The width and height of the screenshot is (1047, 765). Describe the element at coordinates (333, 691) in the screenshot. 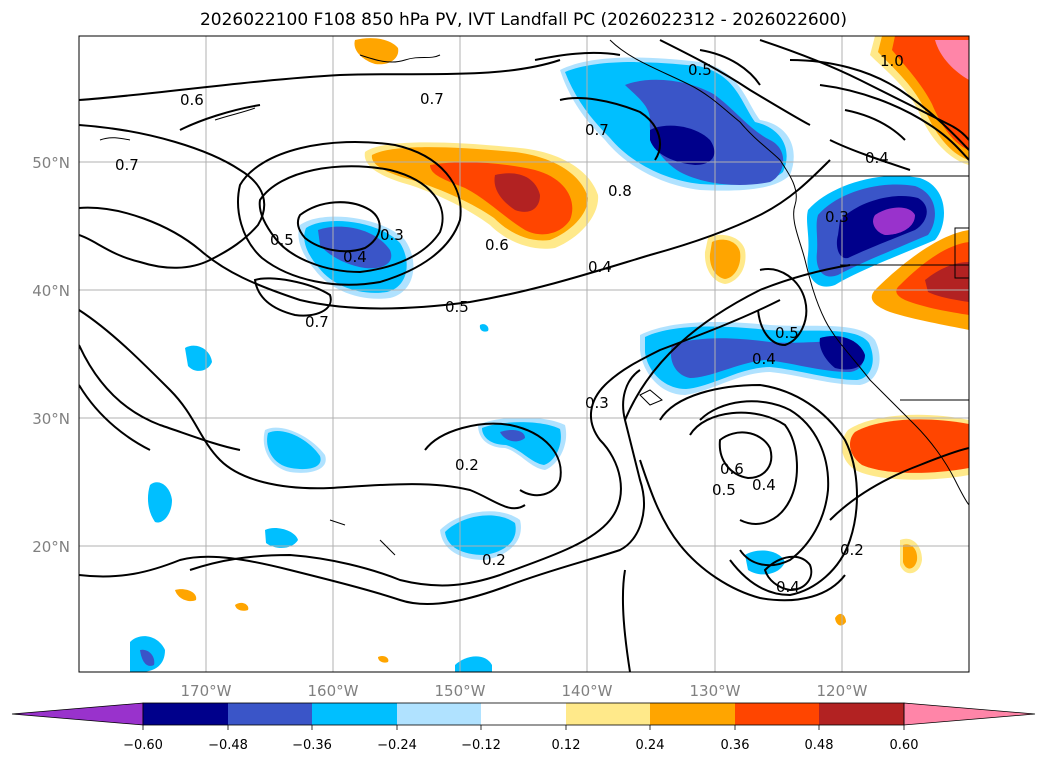

I see `lon-label-160w: 160°W` at that location.